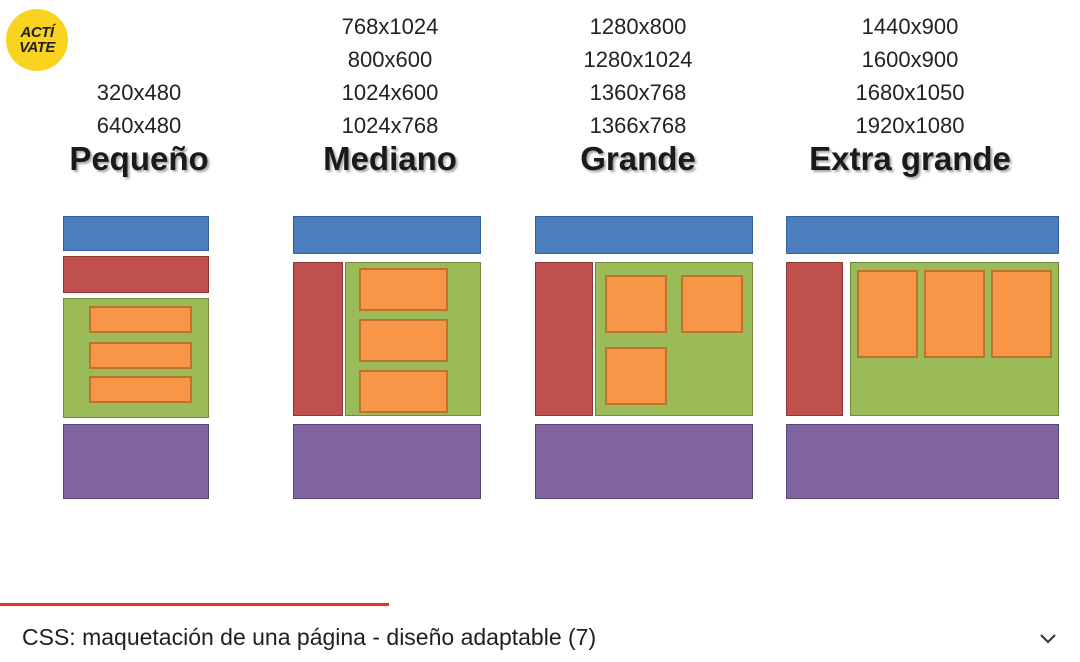  What do you see at coordinates (910, 92) in the screenshot?
I see `resolution-label: 1680x1050` at bounding box center [910, 92].